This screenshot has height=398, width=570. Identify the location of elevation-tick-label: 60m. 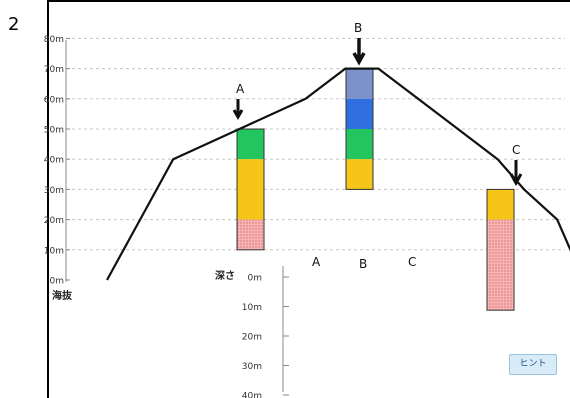
(54, 100).